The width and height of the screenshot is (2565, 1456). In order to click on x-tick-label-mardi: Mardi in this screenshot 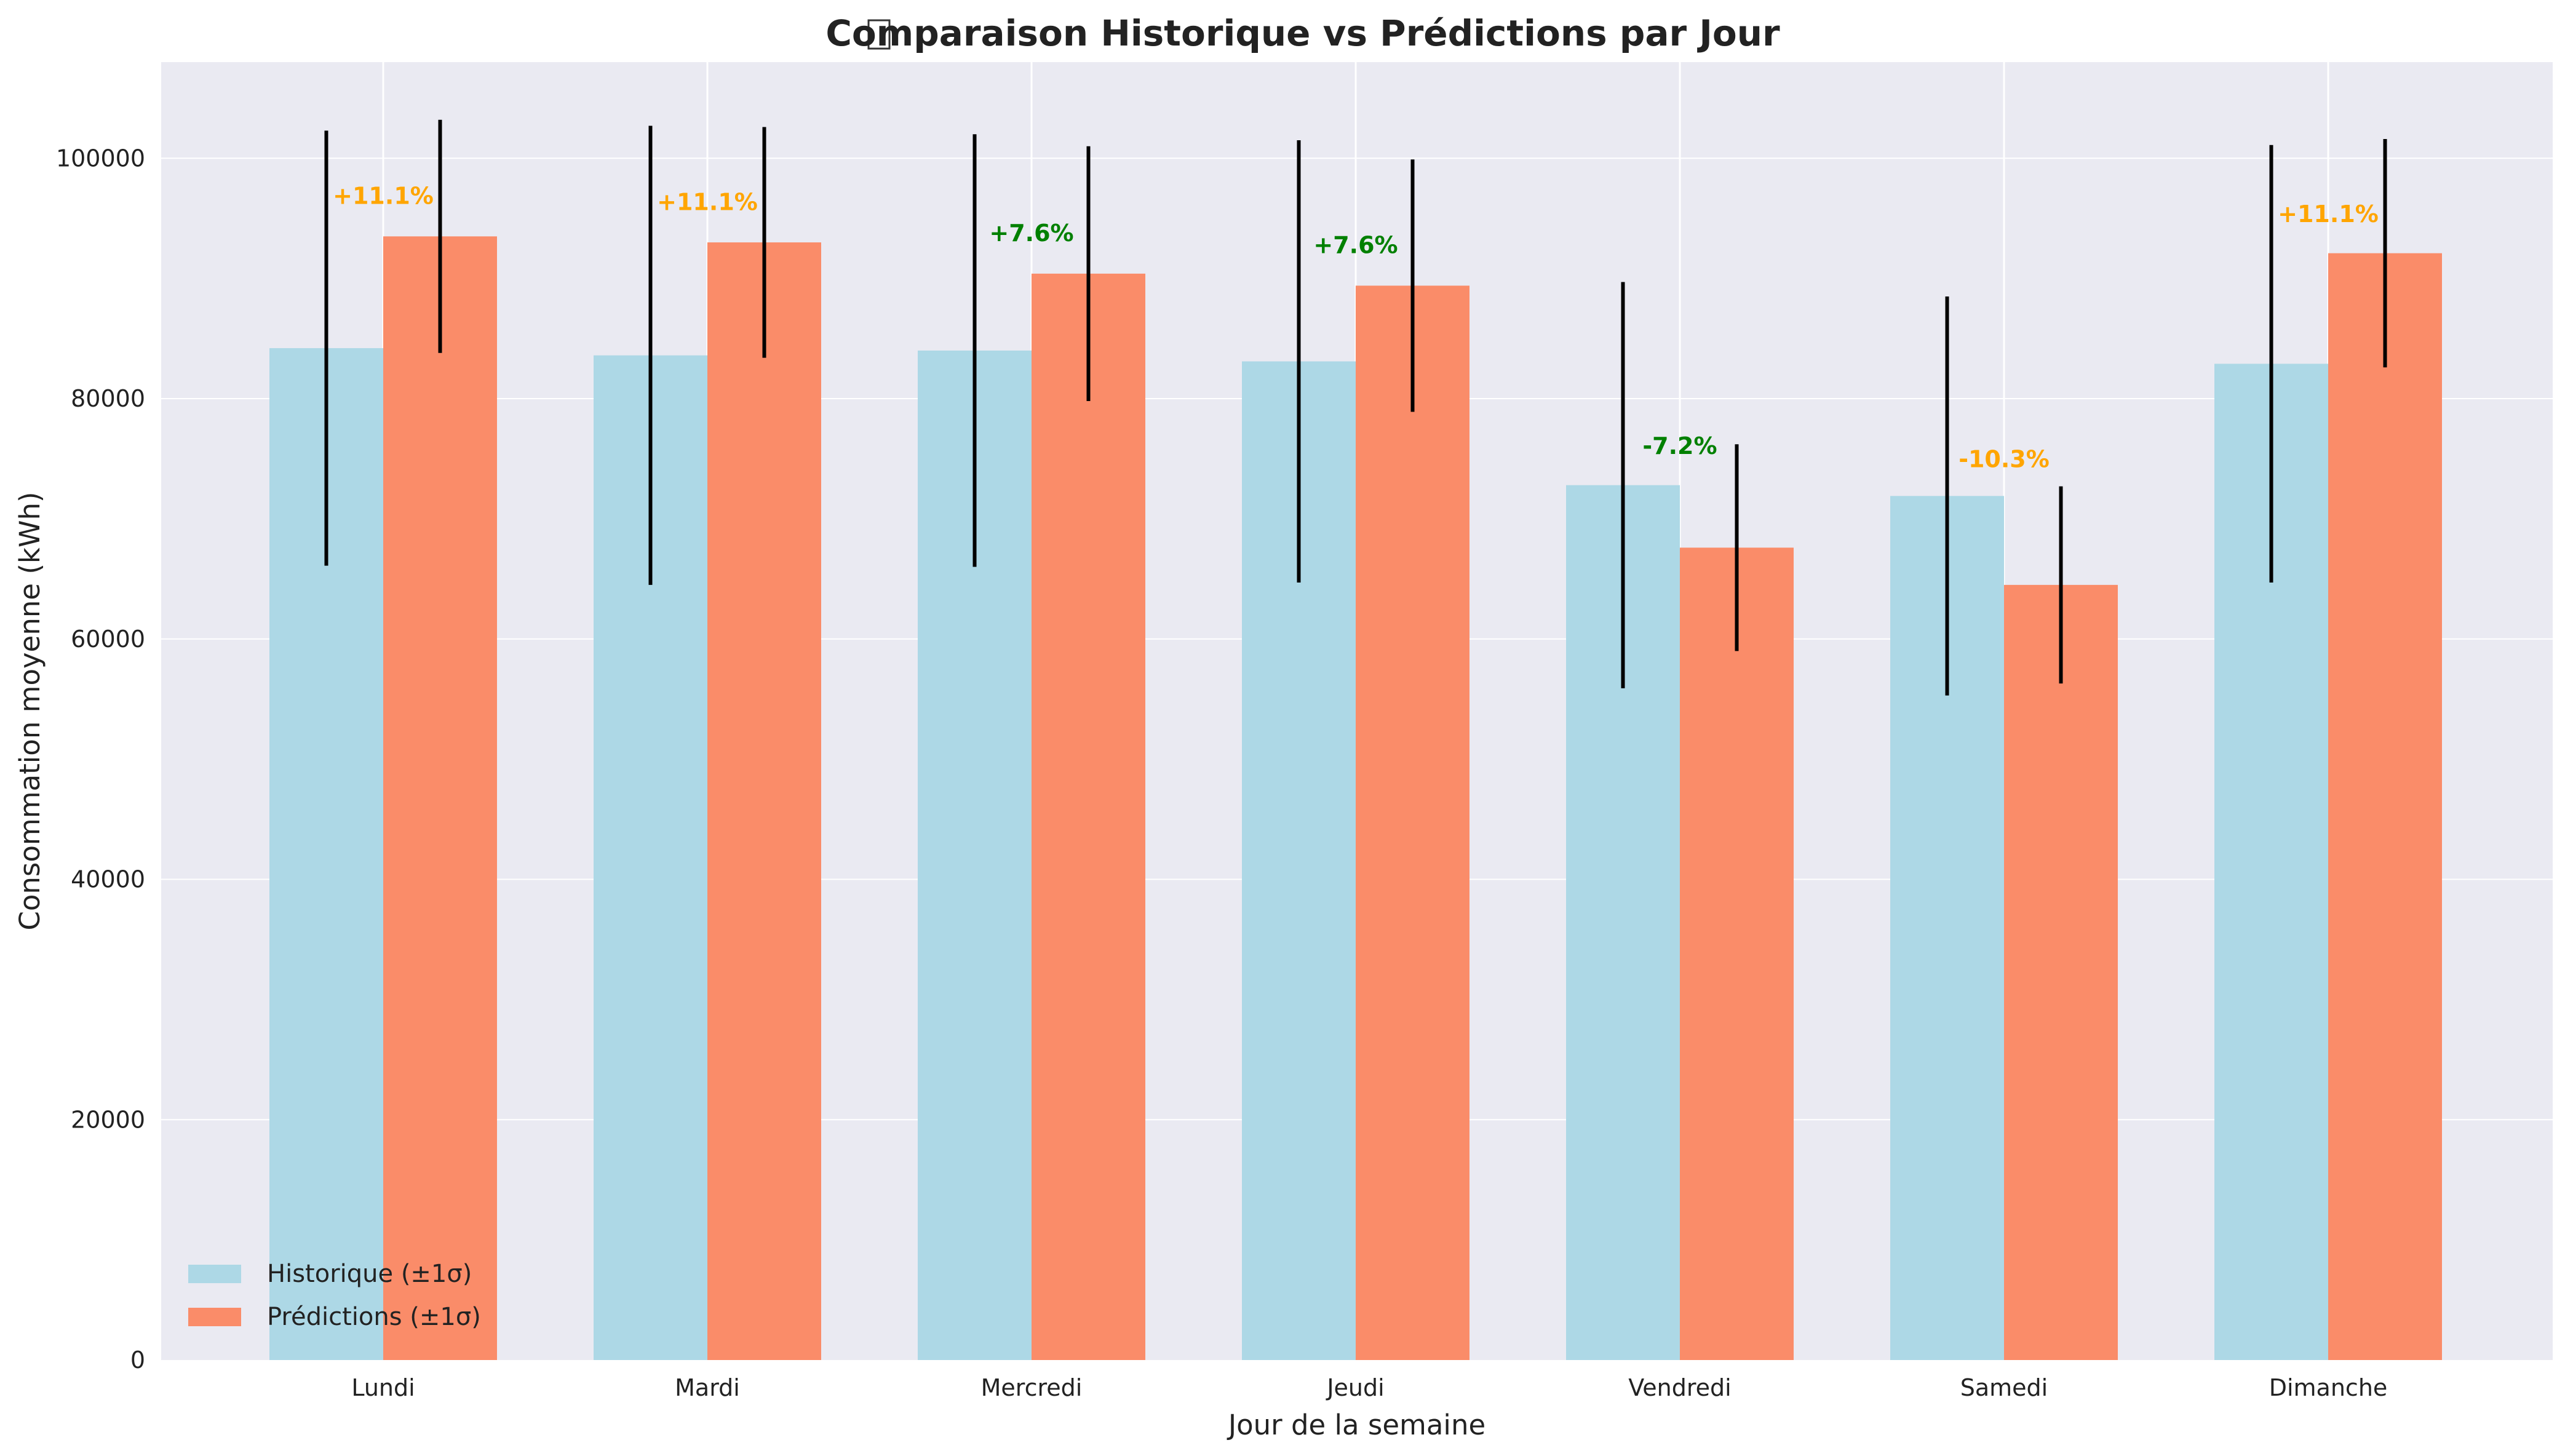, I will do `click(707, 1387)`.